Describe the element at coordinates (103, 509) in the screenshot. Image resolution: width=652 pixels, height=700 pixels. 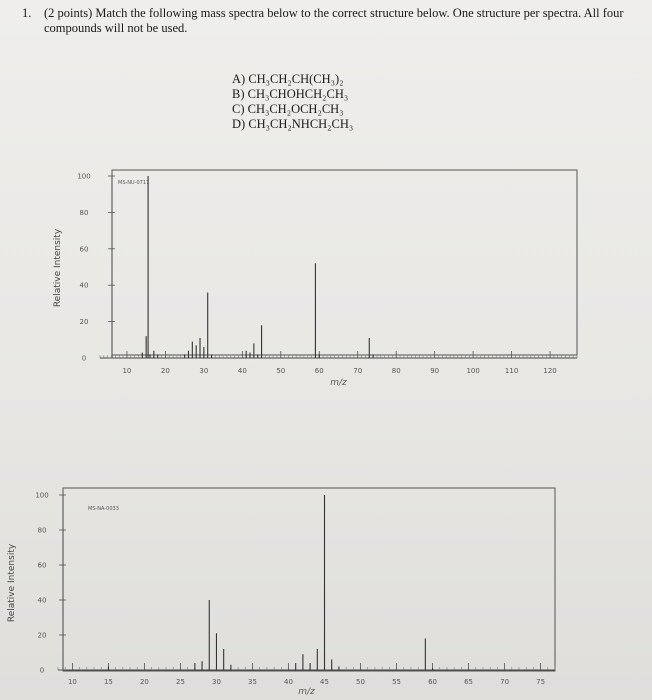
I see `spectrum2-stamp: MS-NA-0033` at that location.